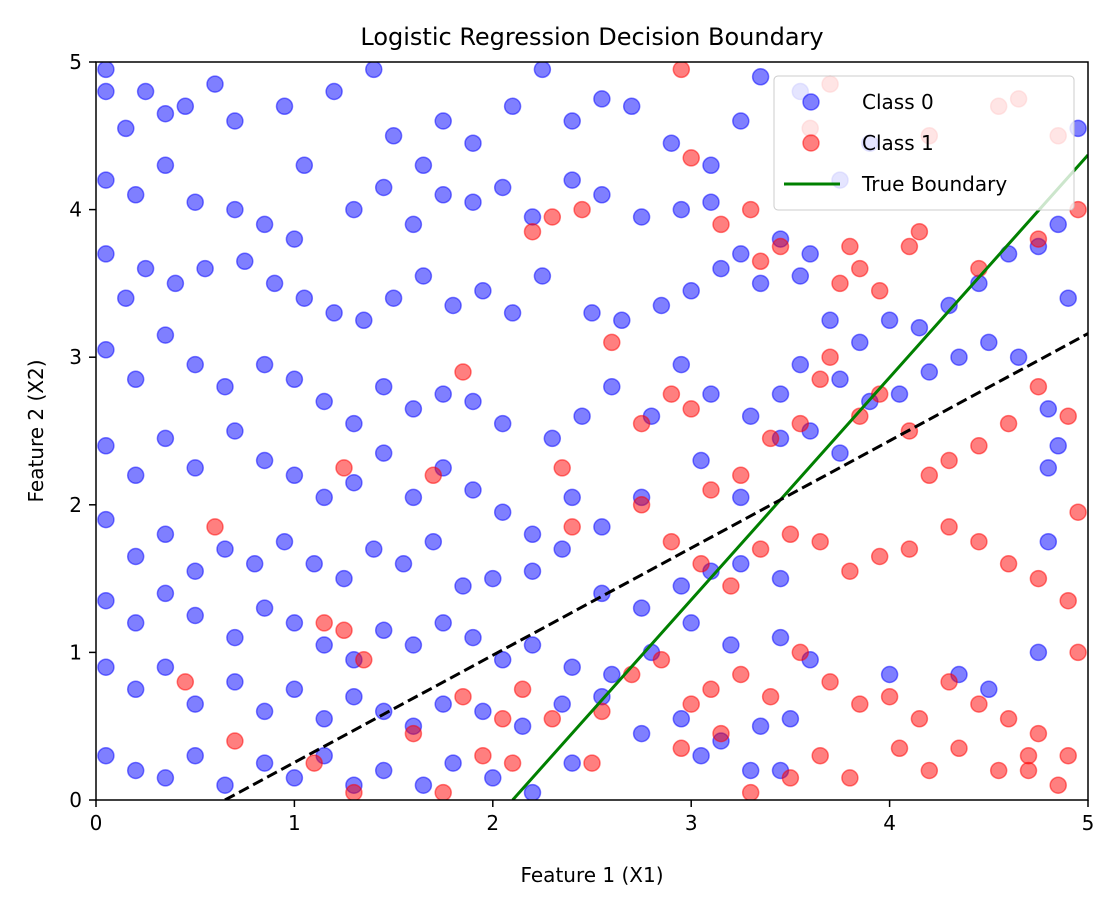 This screenshot has height=908, width=1116. I want to click on chart-title: Logistic Regression Decision Boundary, so click(591, 37).